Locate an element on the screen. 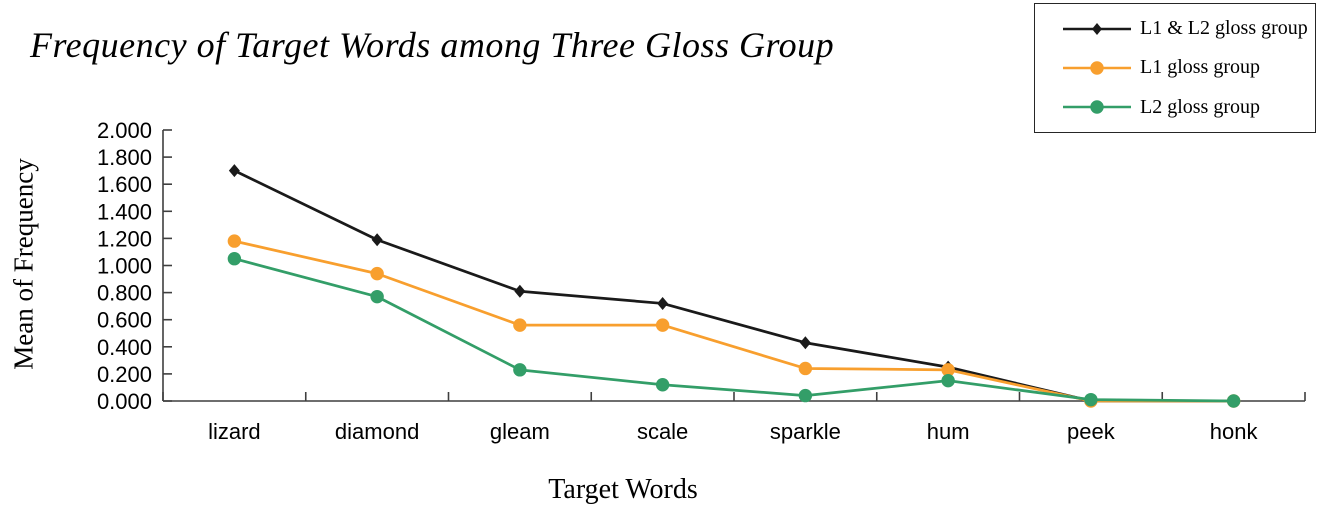  y-tick-label: 0.000 is located at coordinates (124, 401).